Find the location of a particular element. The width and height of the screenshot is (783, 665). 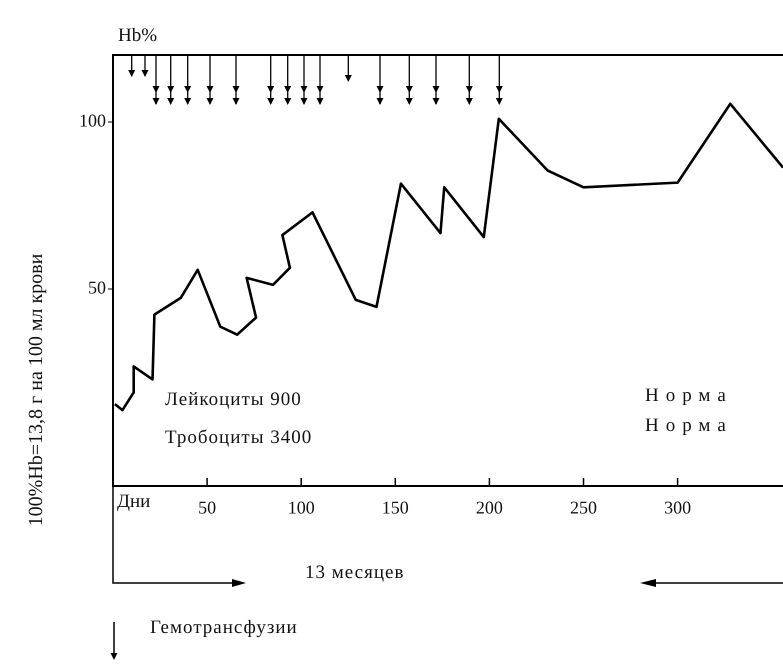

x-tick-label: 250 is located at coordinates (584, 508).